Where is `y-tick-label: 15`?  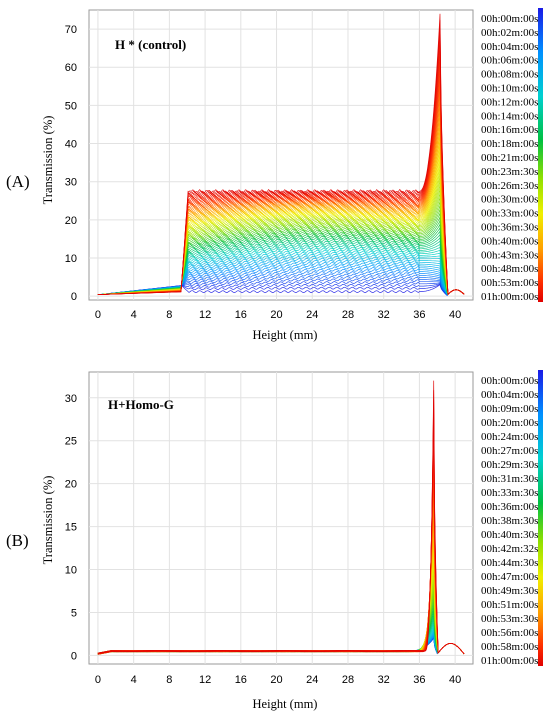 y-tick-label: 15 is located at coordinates (71, 528).